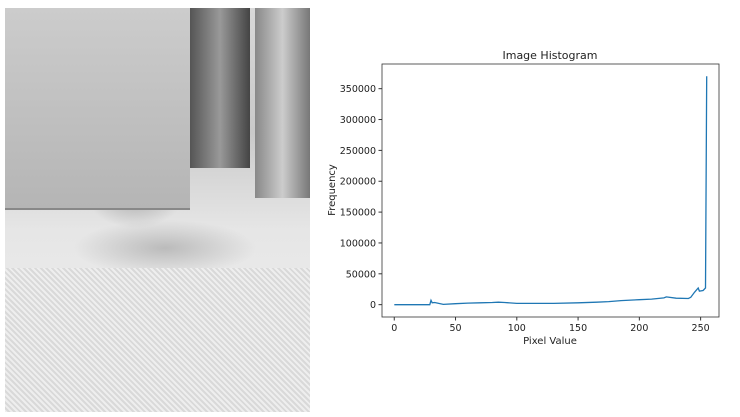 The image size is (740, 417). Describe the element at coordinates (358, 182) in the screenshot. I see `y-tick-label: 200000` at that location.